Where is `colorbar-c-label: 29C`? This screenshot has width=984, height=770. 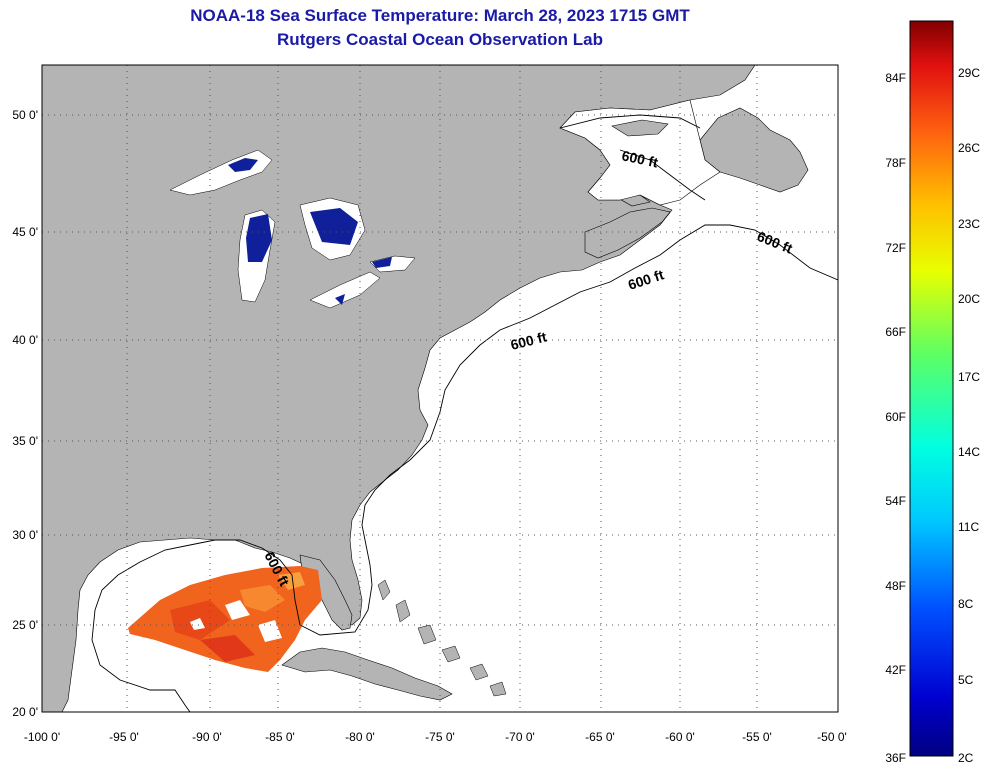
colorbar-c-label: 29C is located at coordinates (969, 73).